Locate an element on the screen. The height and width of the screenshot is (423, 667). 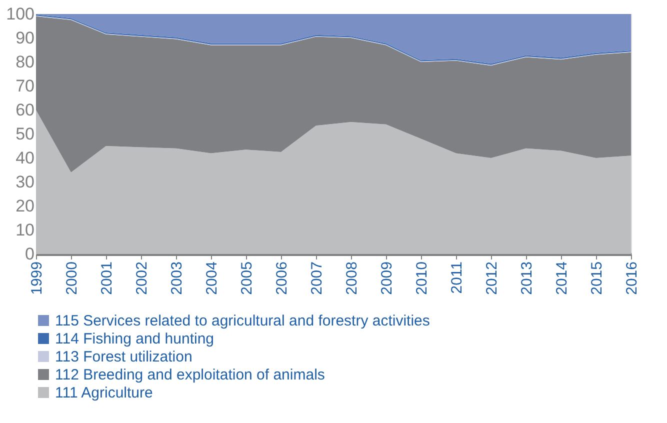
x-tick-label: 2001 is located at coordinates (107, 278).